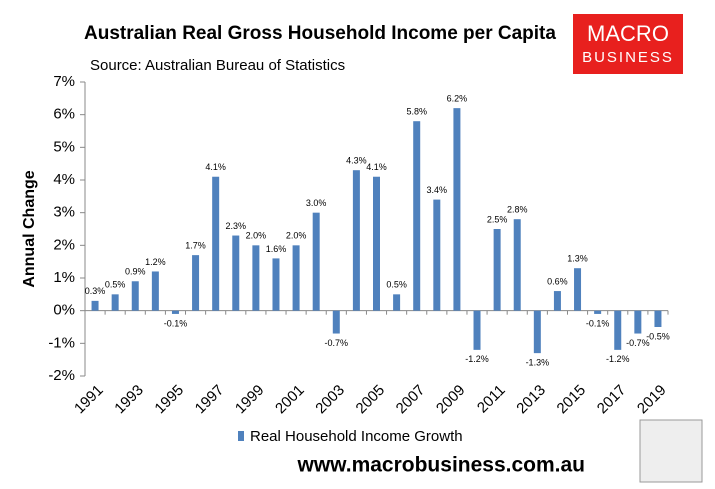 This screenshot has width=715, height=489. Describe the element at coordinates (64, 212) in the screenshot. I see `y-tick-label: 3%` at that location.